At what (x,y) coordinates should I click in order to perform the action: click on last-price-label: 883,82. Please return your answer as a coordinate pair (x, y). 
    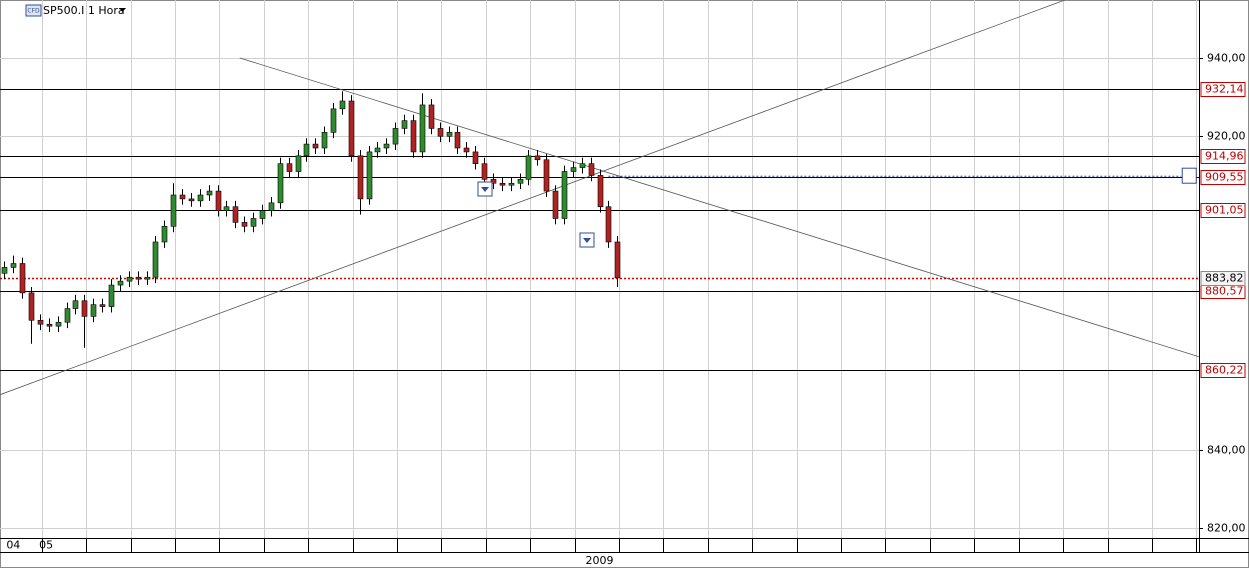
    Looking at the image, I should click on (1224, 278).